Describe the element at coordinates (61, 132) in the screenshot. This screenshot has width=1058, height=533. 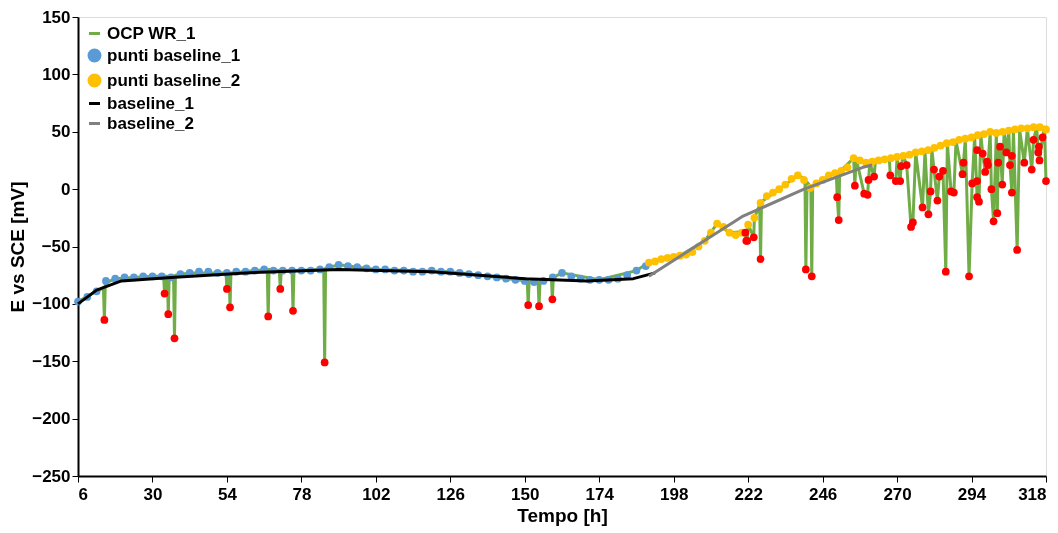
I see `y-tick-label: 50` at that location.